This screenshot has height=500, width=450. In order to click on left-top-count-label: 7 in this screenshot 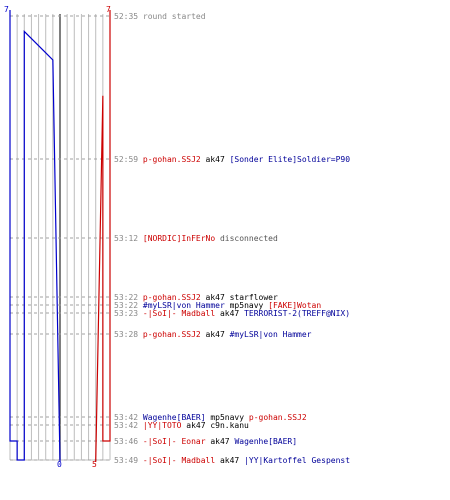, I will do `click(6, 9)`.